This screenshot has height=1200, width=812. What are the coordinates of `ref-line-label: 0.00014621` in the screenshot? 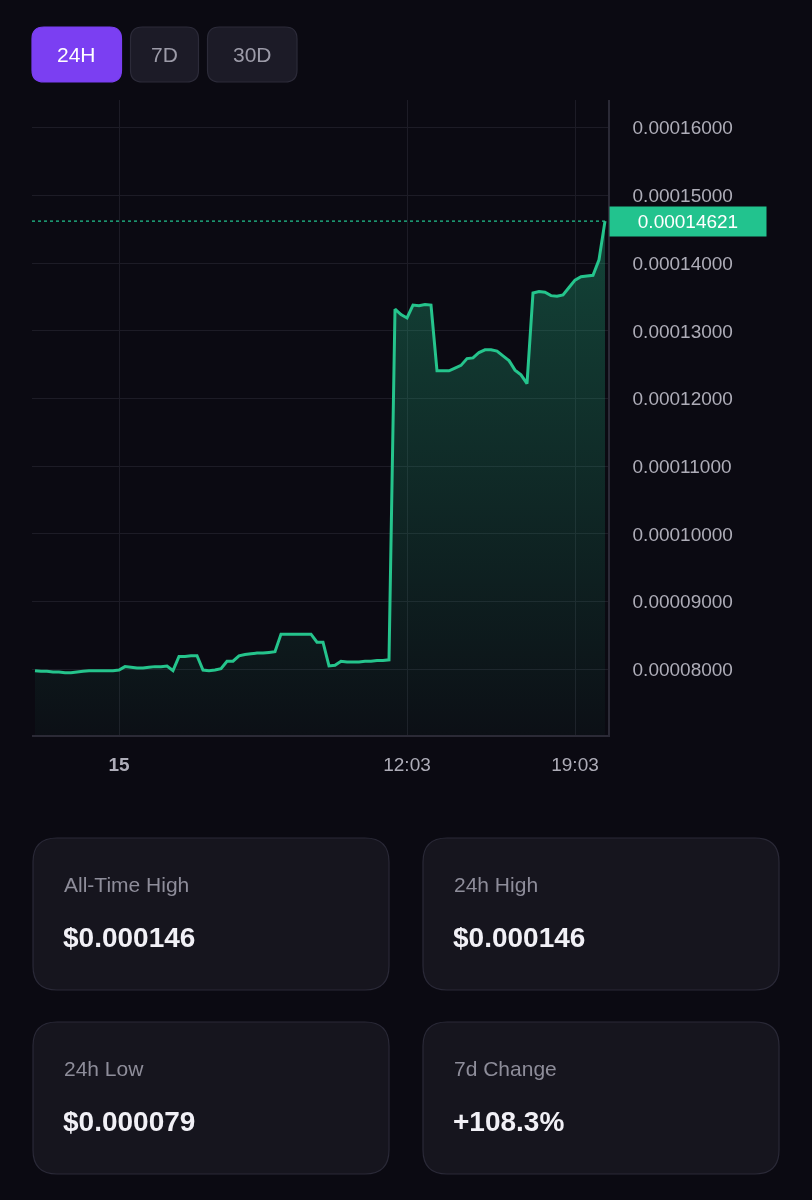 It's located at (688, 221).